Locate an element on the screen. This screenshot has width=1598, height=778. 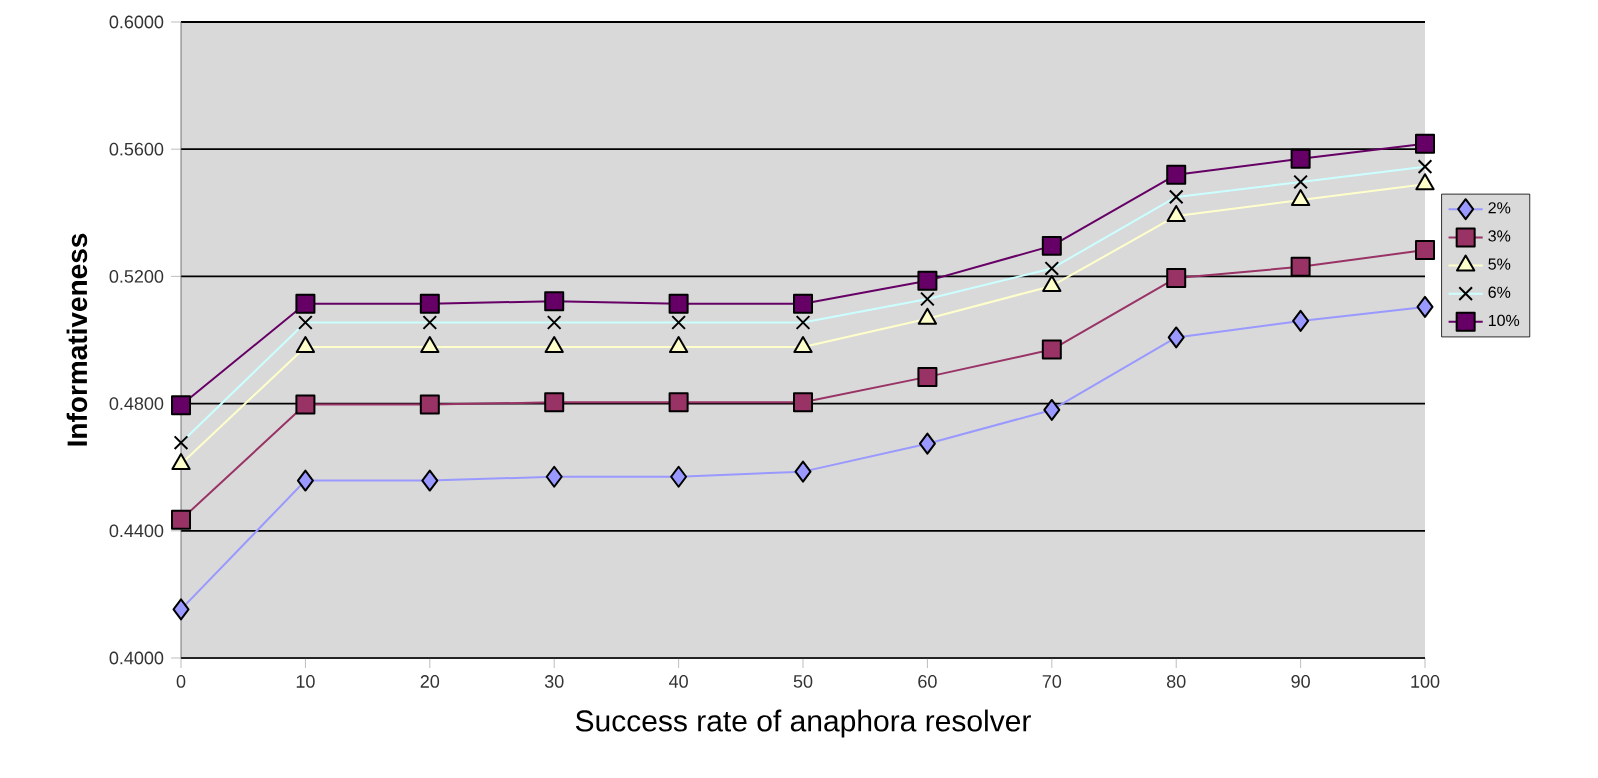
x-tick-label: 0 is located at coordinates (181, 681).